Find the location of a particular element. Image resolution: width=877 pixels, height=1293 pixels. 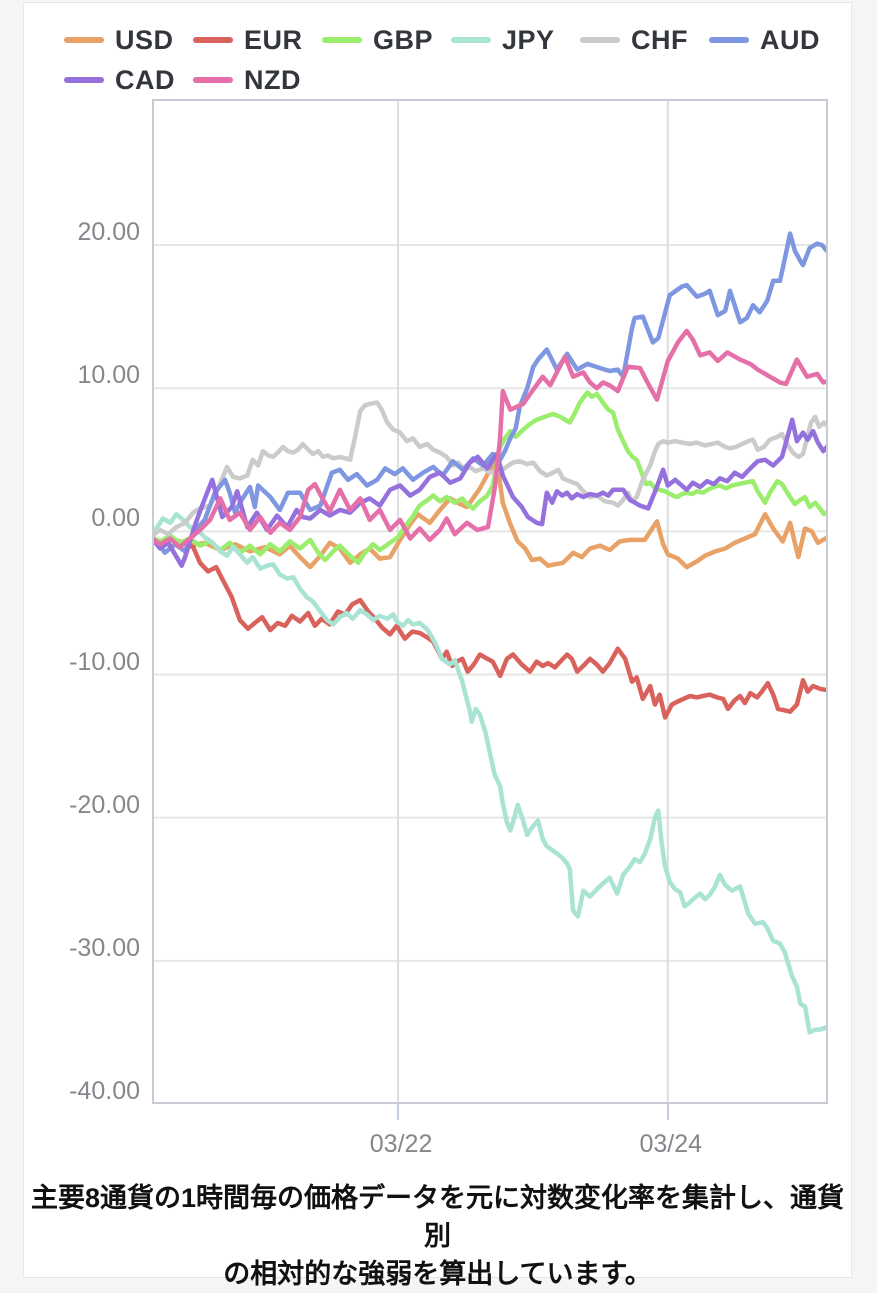

legend-item-JPY: JPY is located at coordinates (515, 40).